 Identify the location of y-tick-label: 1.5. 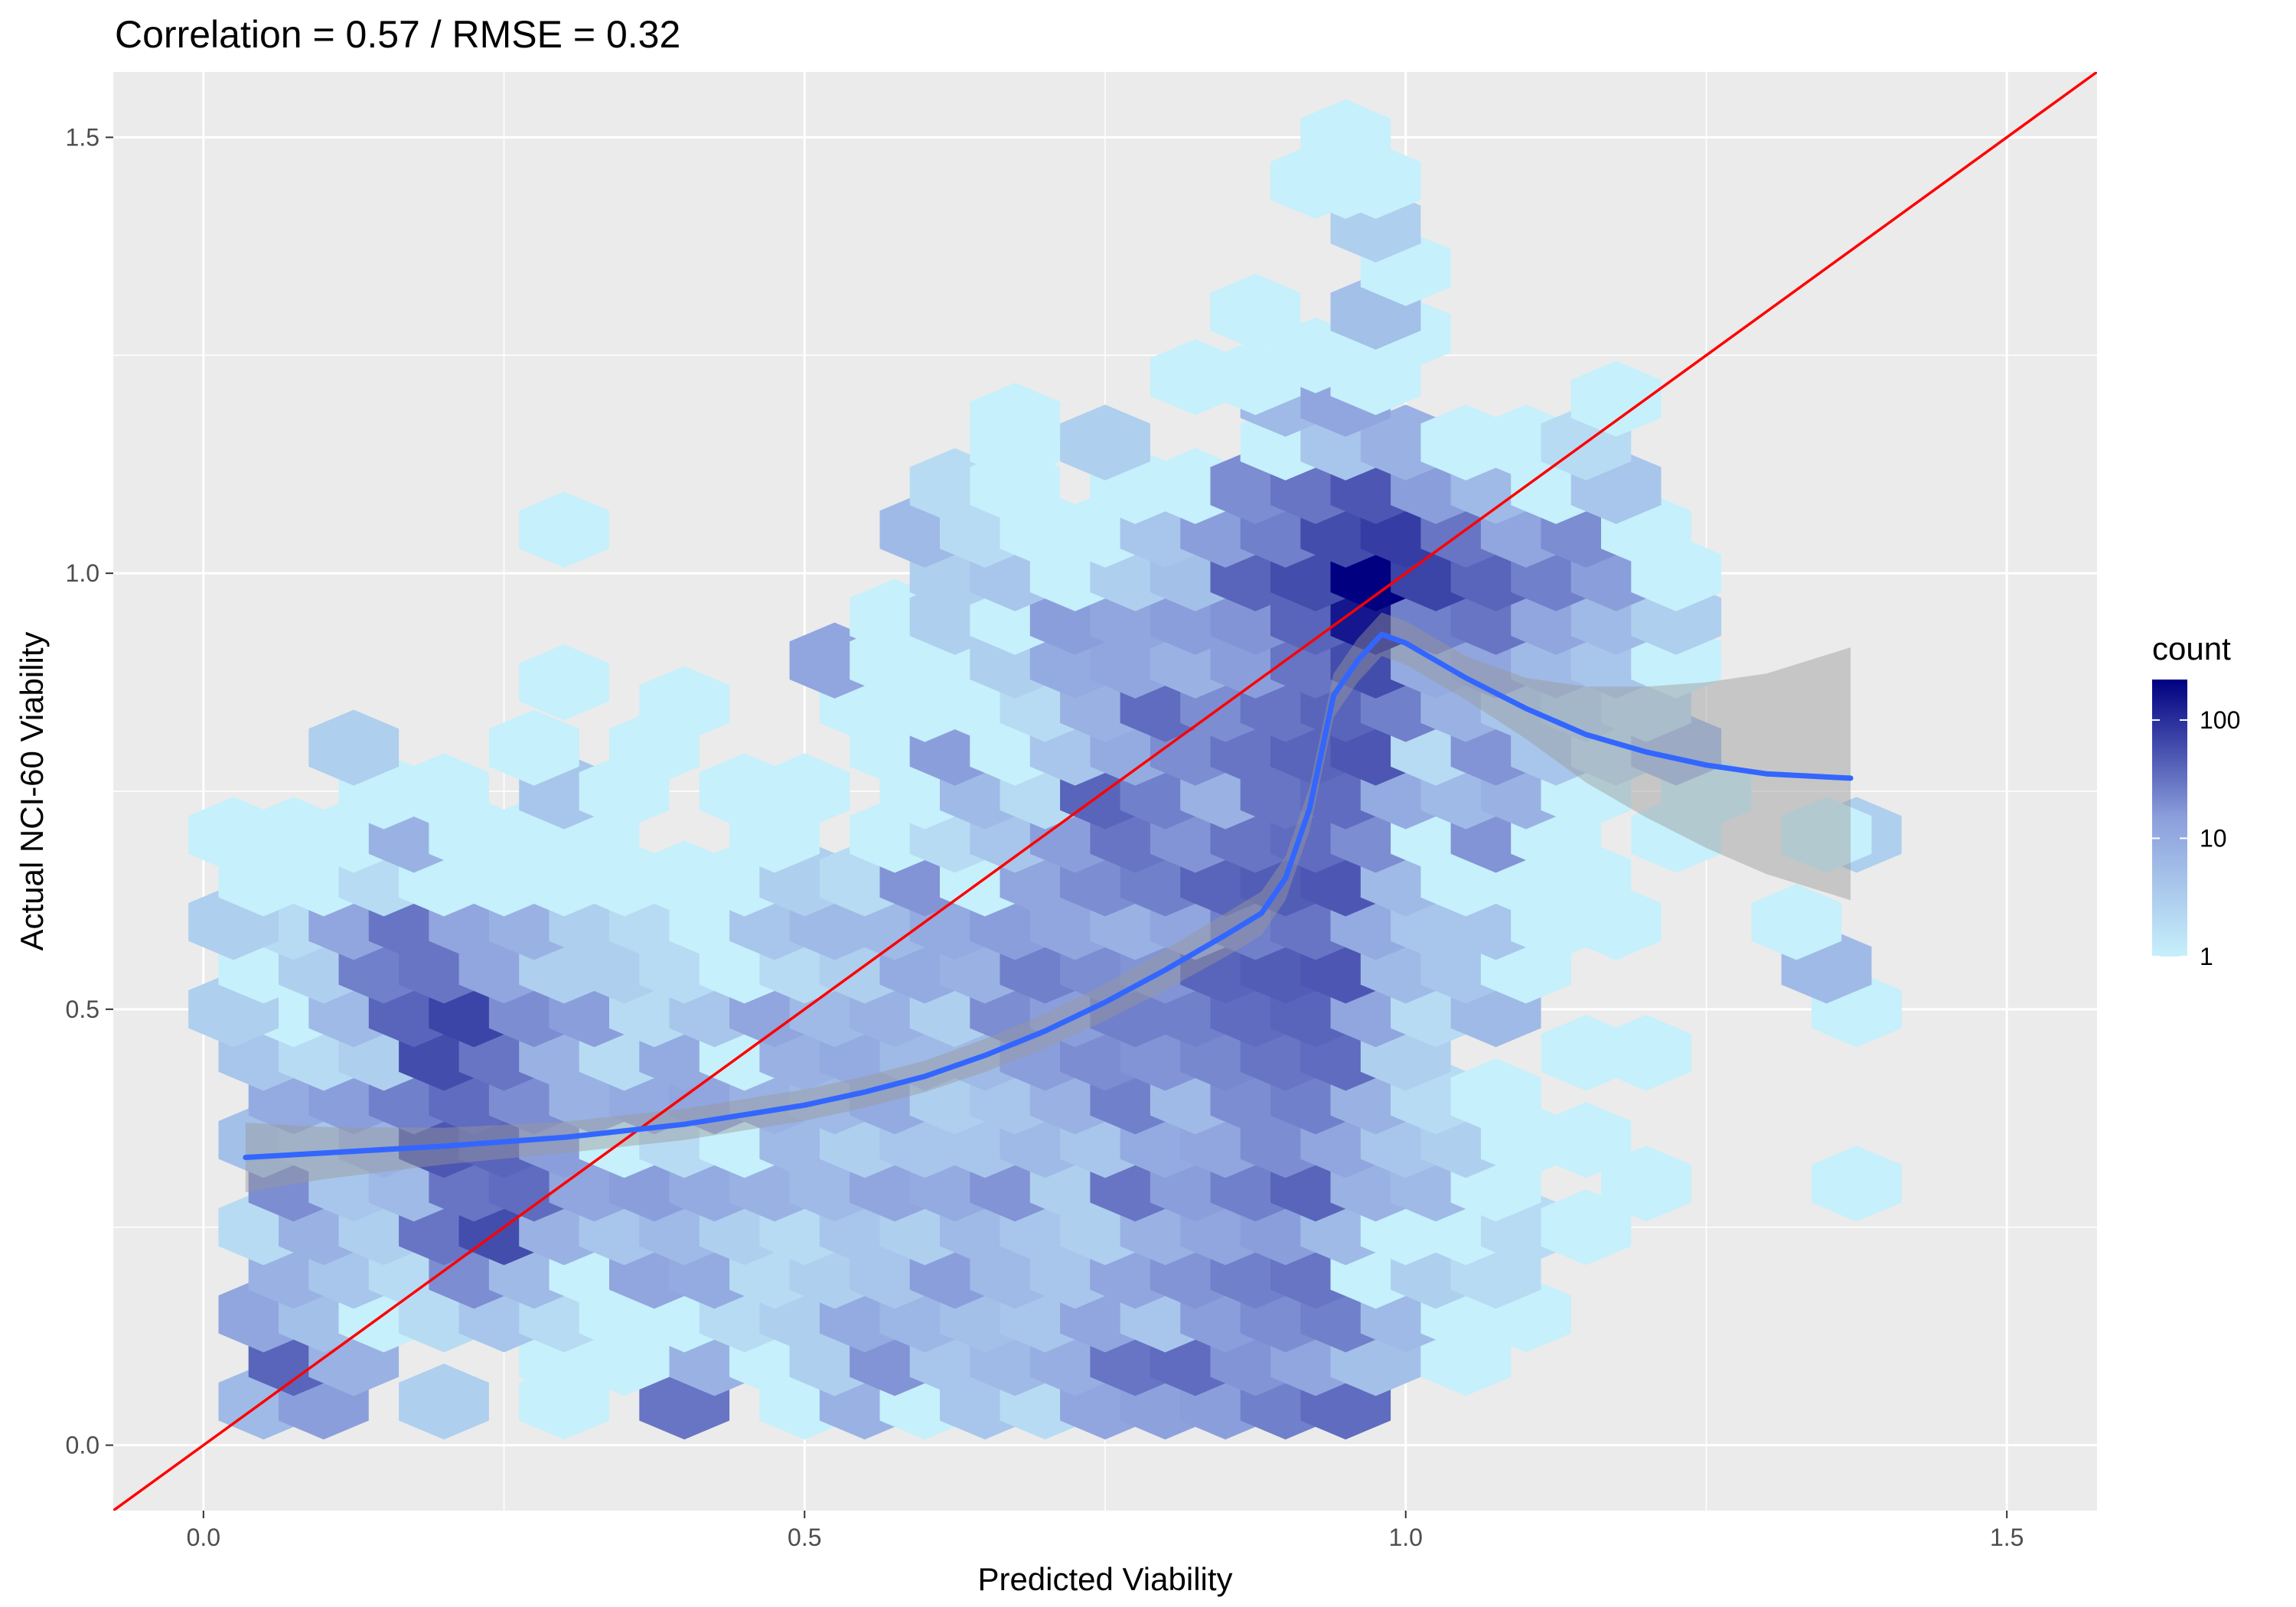
(82, 137).